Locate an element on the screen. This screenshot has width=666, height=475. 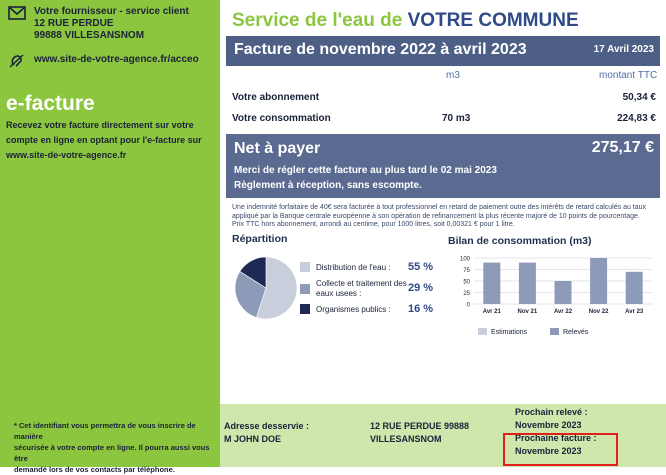
repartition-pct: 55 % is located at coordinates (421, 267).